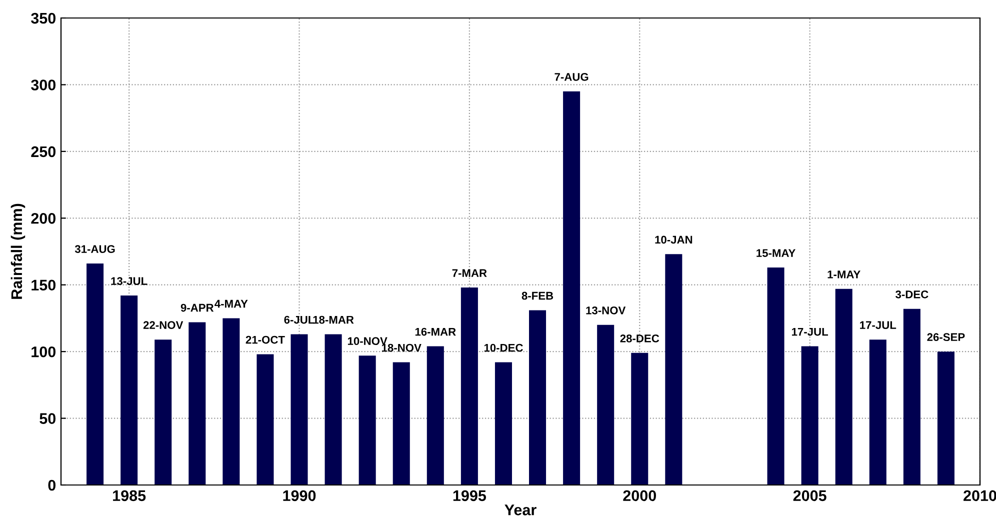 This screenshot has width=996, height=519. I want to click on annotation: 7-AUG, so click(571, 76).